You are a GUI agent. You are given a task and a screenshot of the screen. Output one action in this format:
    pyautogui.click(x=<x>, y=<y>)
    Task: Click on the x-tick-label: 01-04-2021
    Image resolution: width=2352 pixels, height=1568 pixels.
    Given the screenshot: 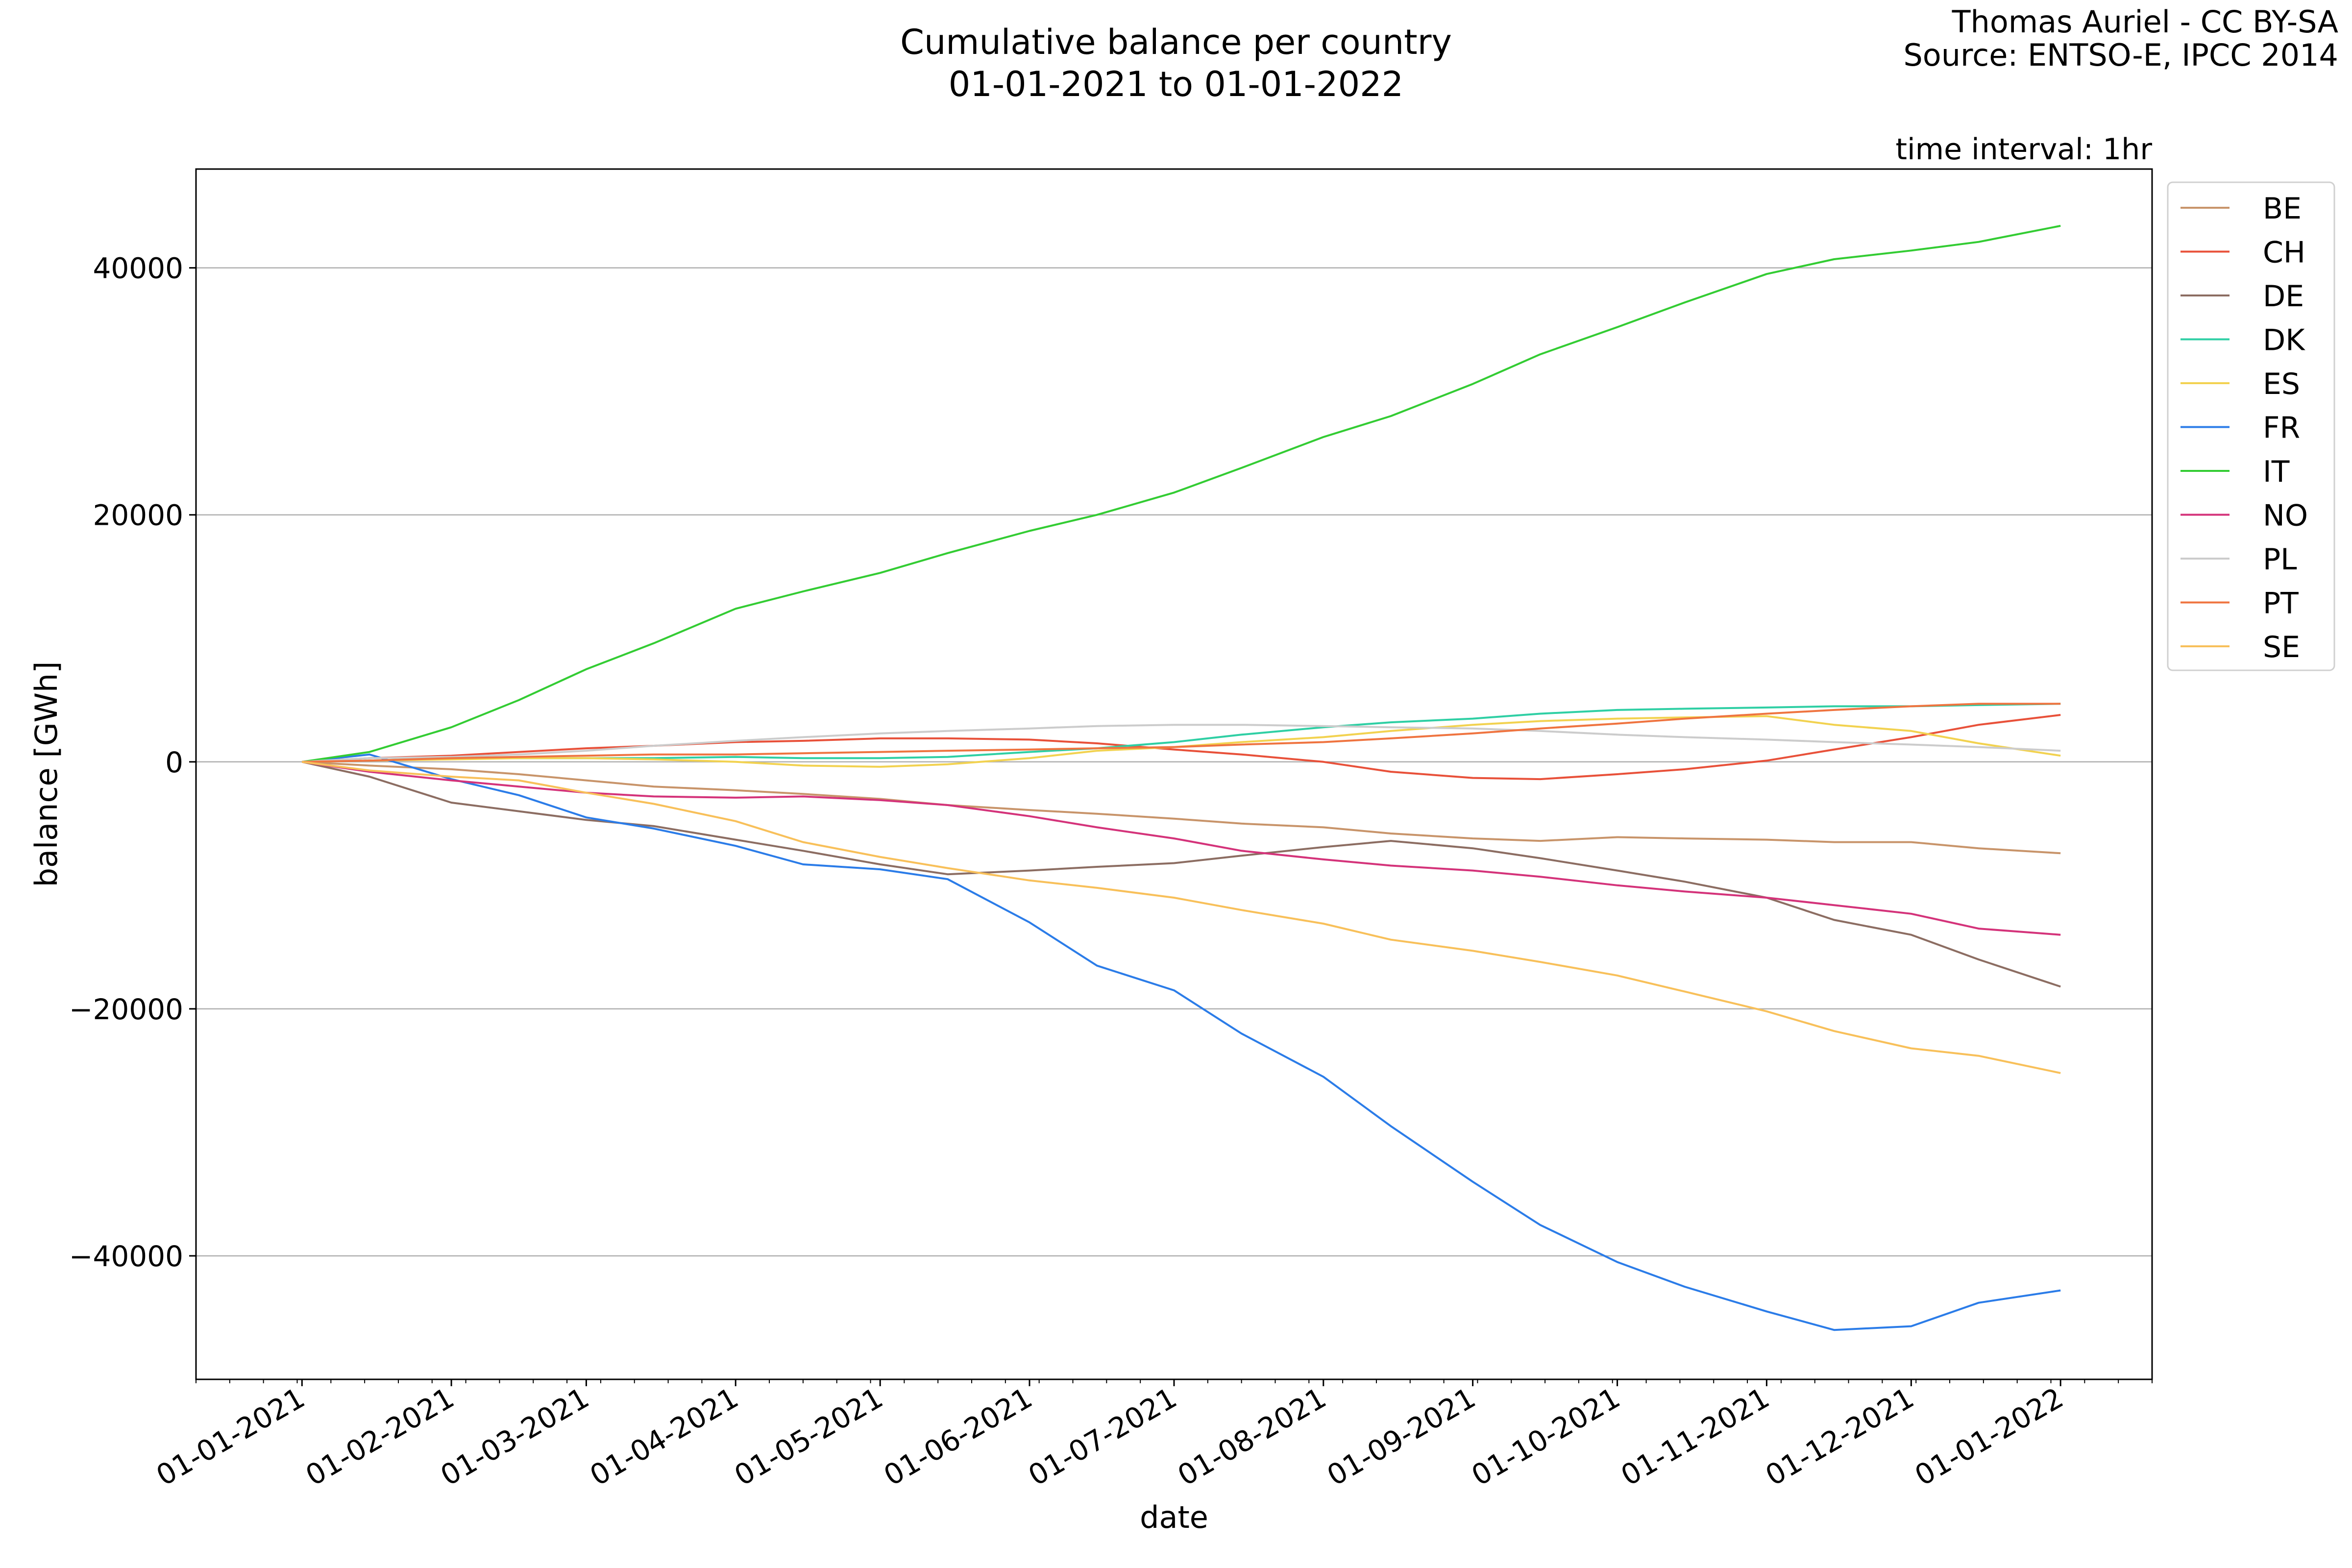 What is the action you would take?
    pyautogui.click(x=664, y=1436)
    